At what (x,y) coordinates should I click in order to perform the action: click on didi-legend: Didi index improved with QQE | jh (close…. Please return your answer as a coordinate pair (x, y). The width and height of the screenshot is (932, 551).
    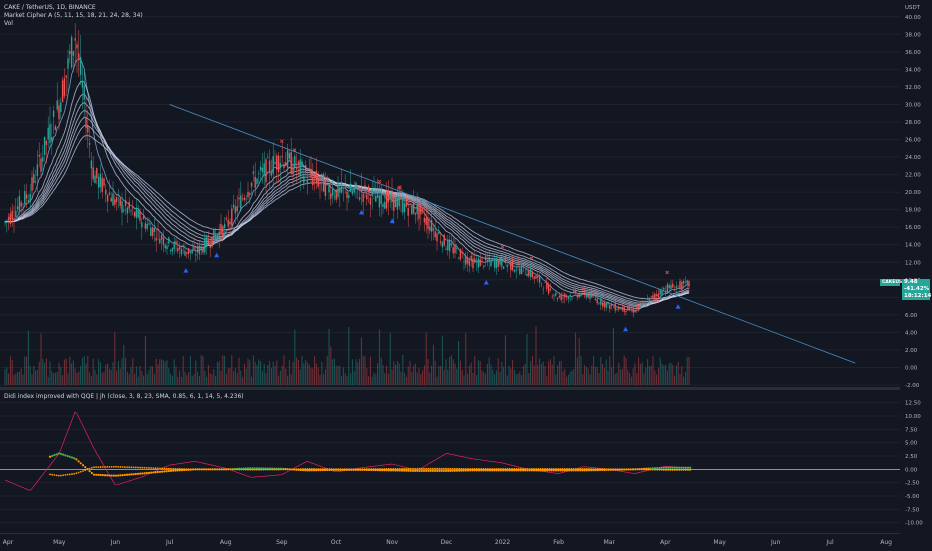
    Looking at the image, I should click on (124, 397).